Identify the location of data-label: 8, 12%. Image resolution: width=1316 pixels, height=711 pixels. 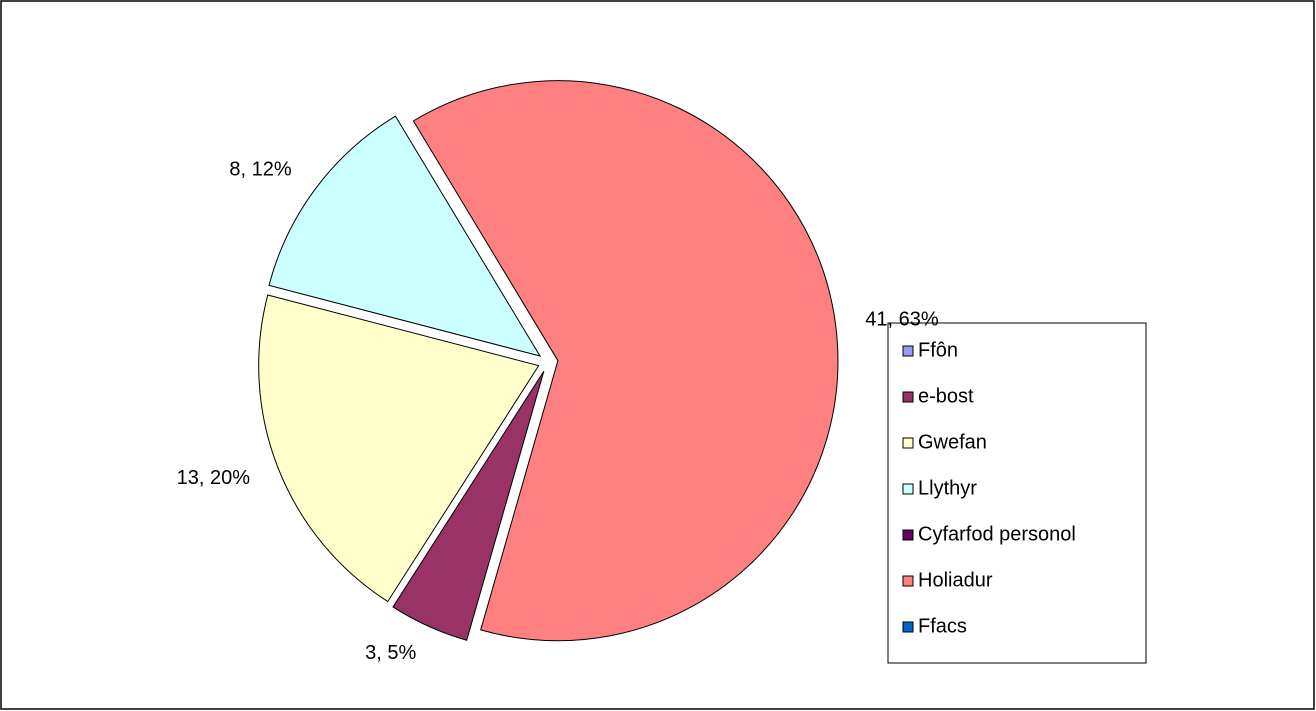
(260, 170).